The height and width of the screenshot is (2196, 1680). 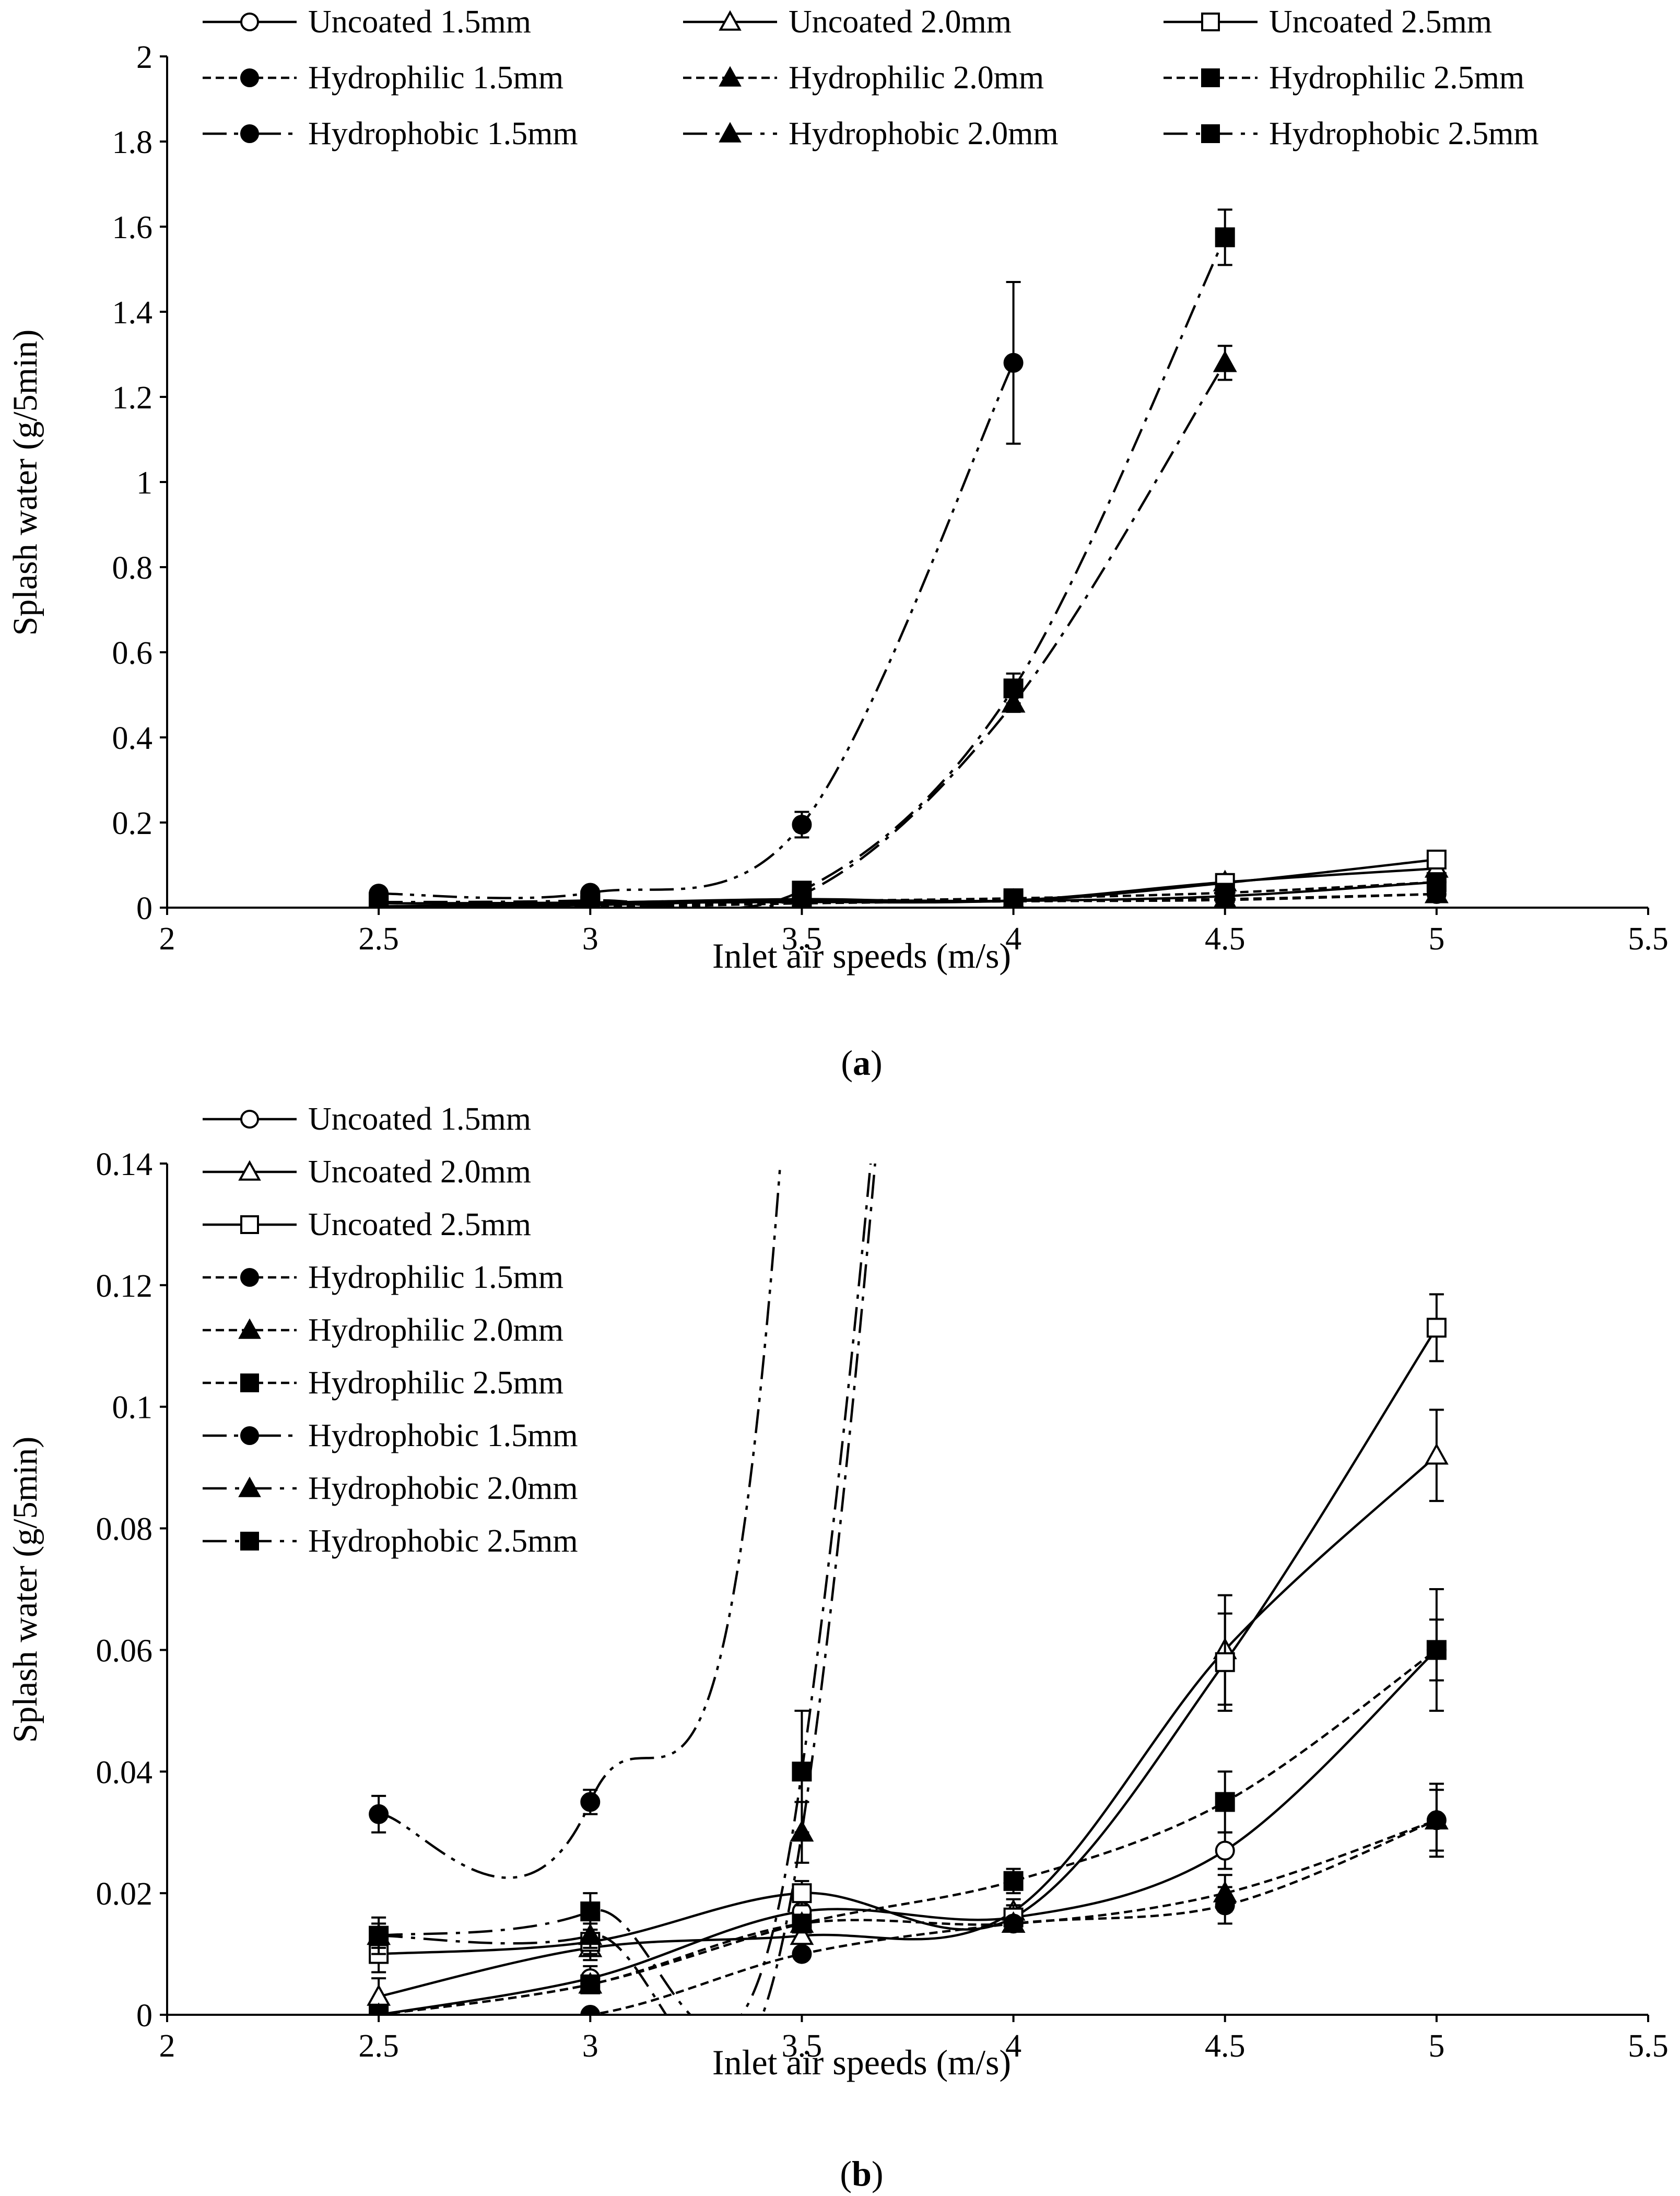 What do you see at coordinates (124, 1651) in the screenshot?
I see `panel-b-y-tick-label: 0.06` at bounding box center [124, 1651].